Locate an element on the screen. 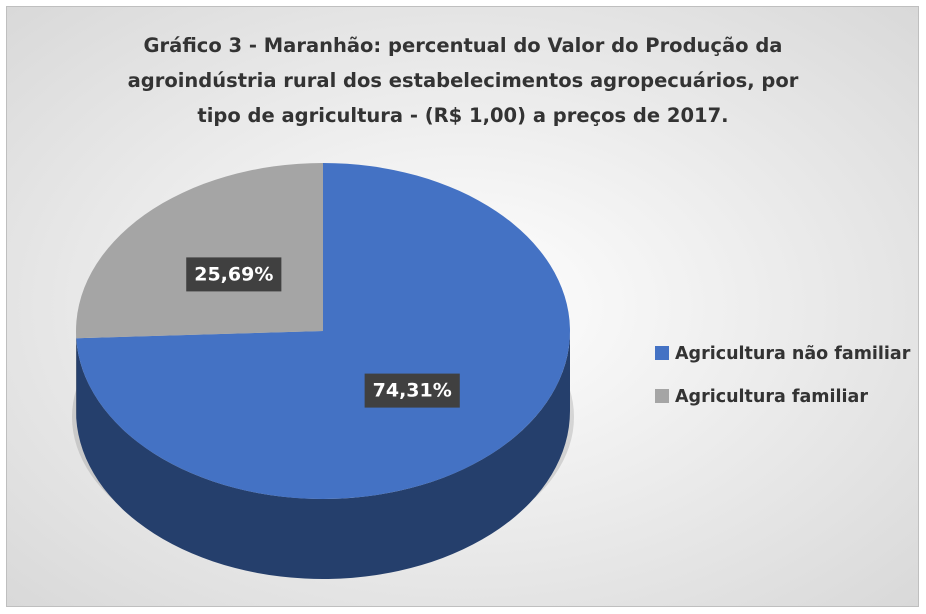 This screenshot has width=926, height=614. data-label-text: 74,31% is located at coordinates (412, 391).